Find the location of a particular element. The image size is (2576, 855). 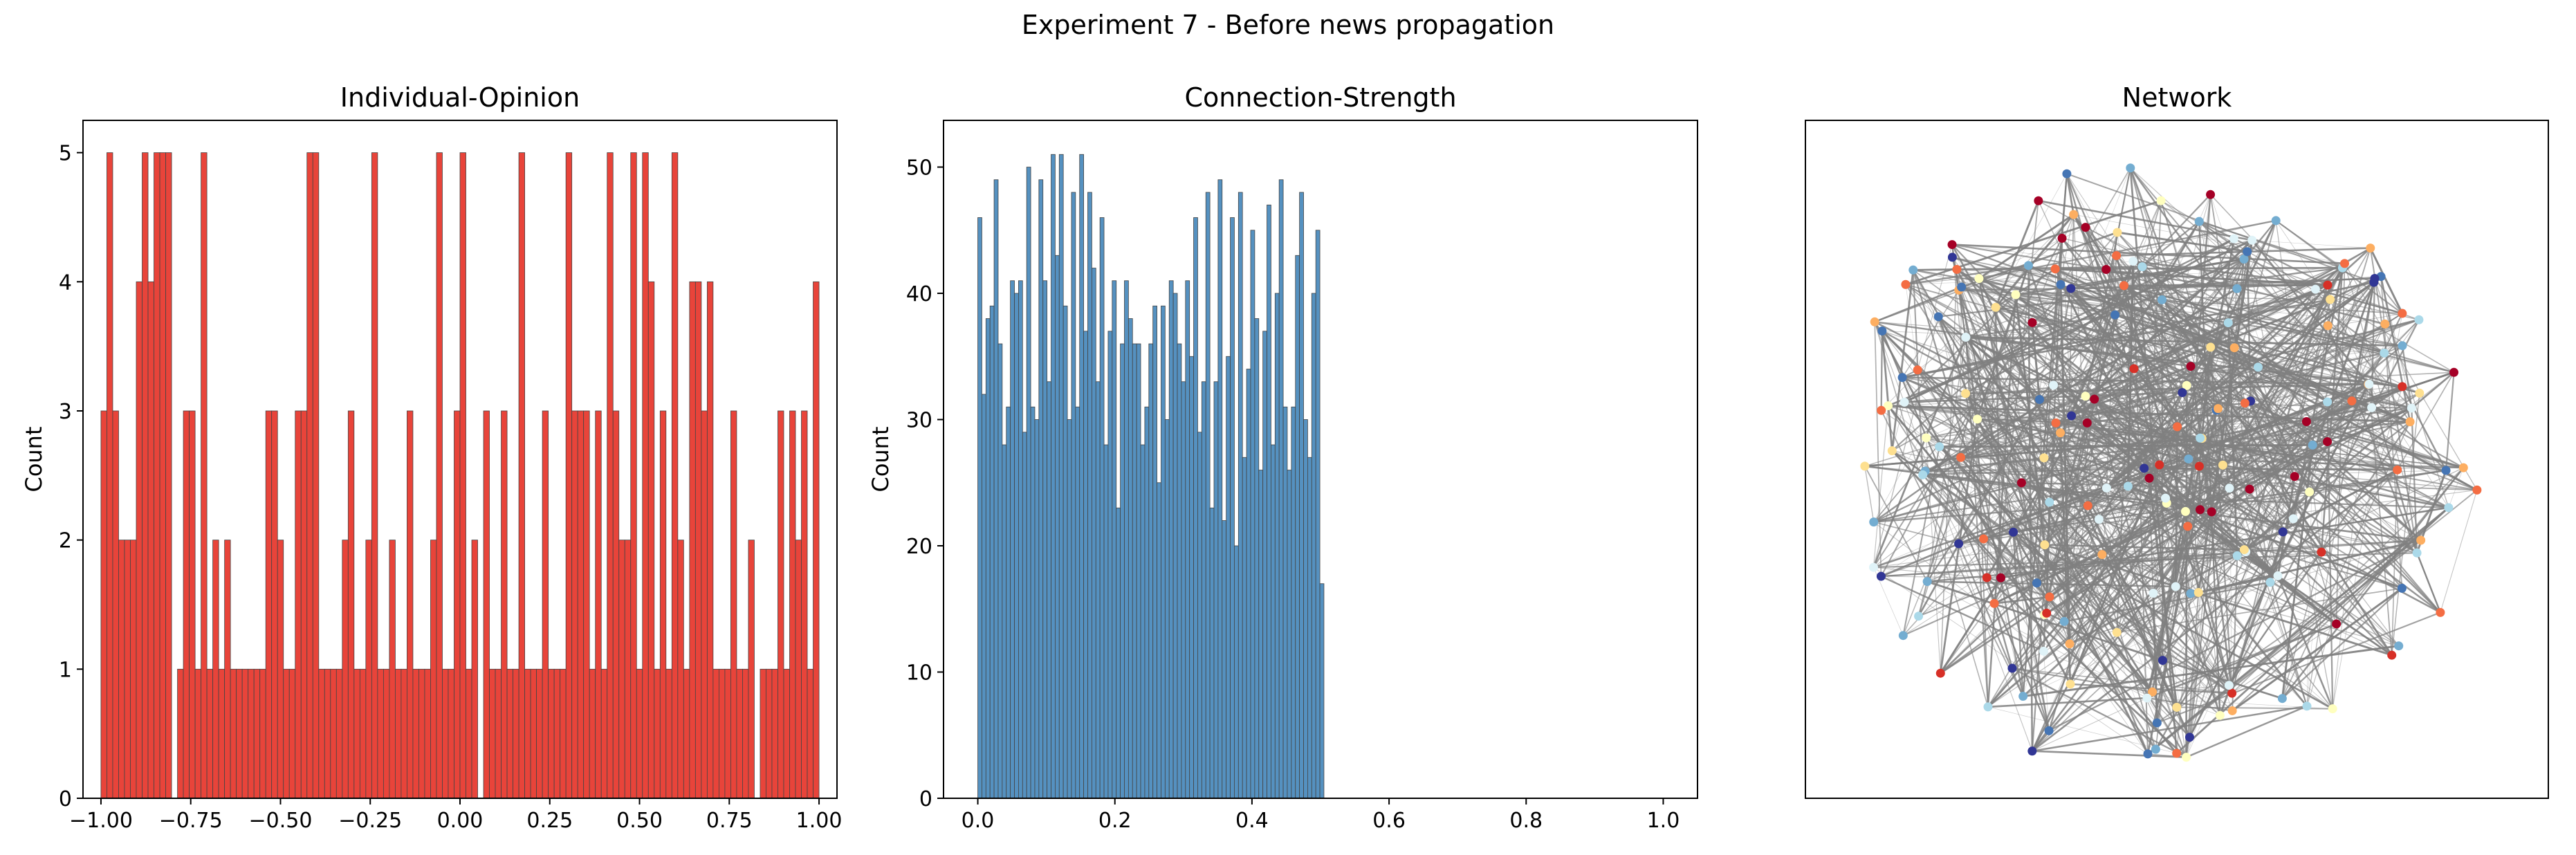

x-tick-label: 0.0 is located at coordinates (978, 821).